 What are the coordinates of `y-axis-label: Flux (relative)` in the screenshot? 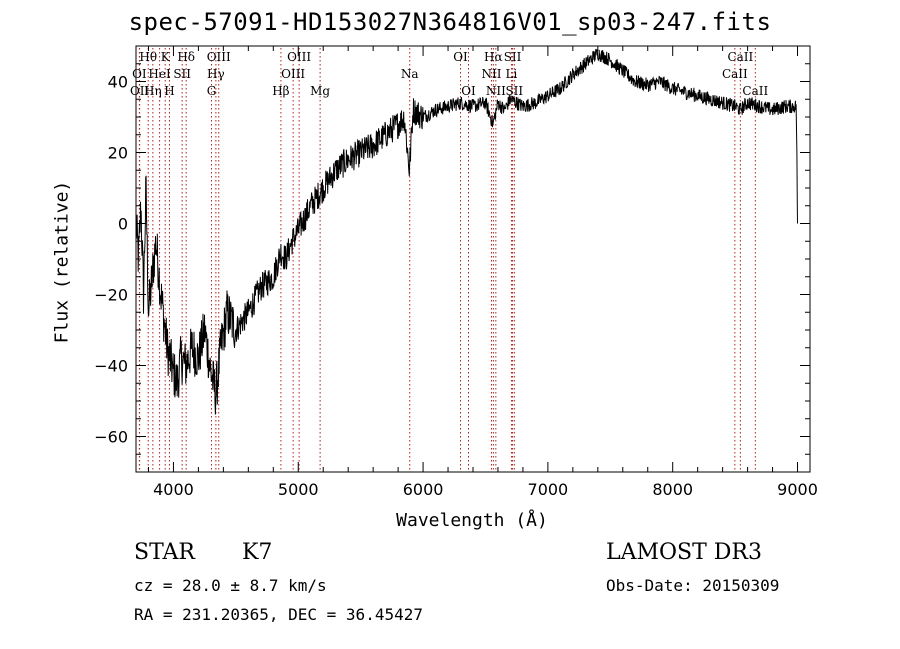 It's located at (62, 262).